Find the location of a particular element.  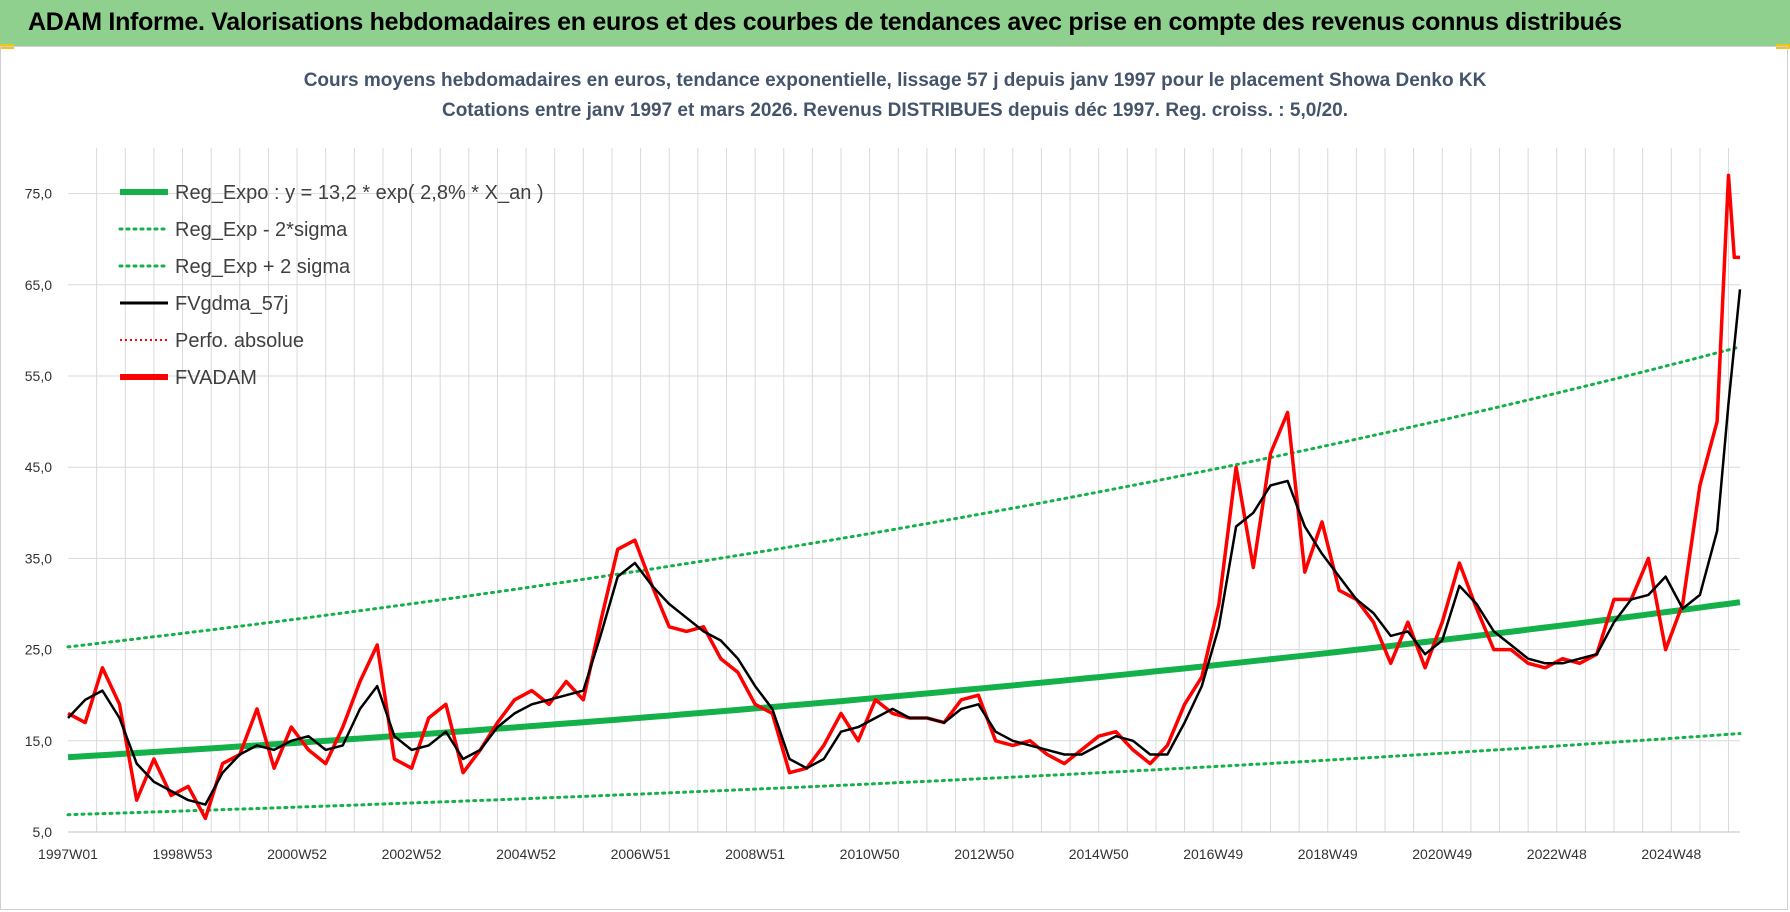

x-tick-label: 2020W49 is located at coordinates (1442, 854).